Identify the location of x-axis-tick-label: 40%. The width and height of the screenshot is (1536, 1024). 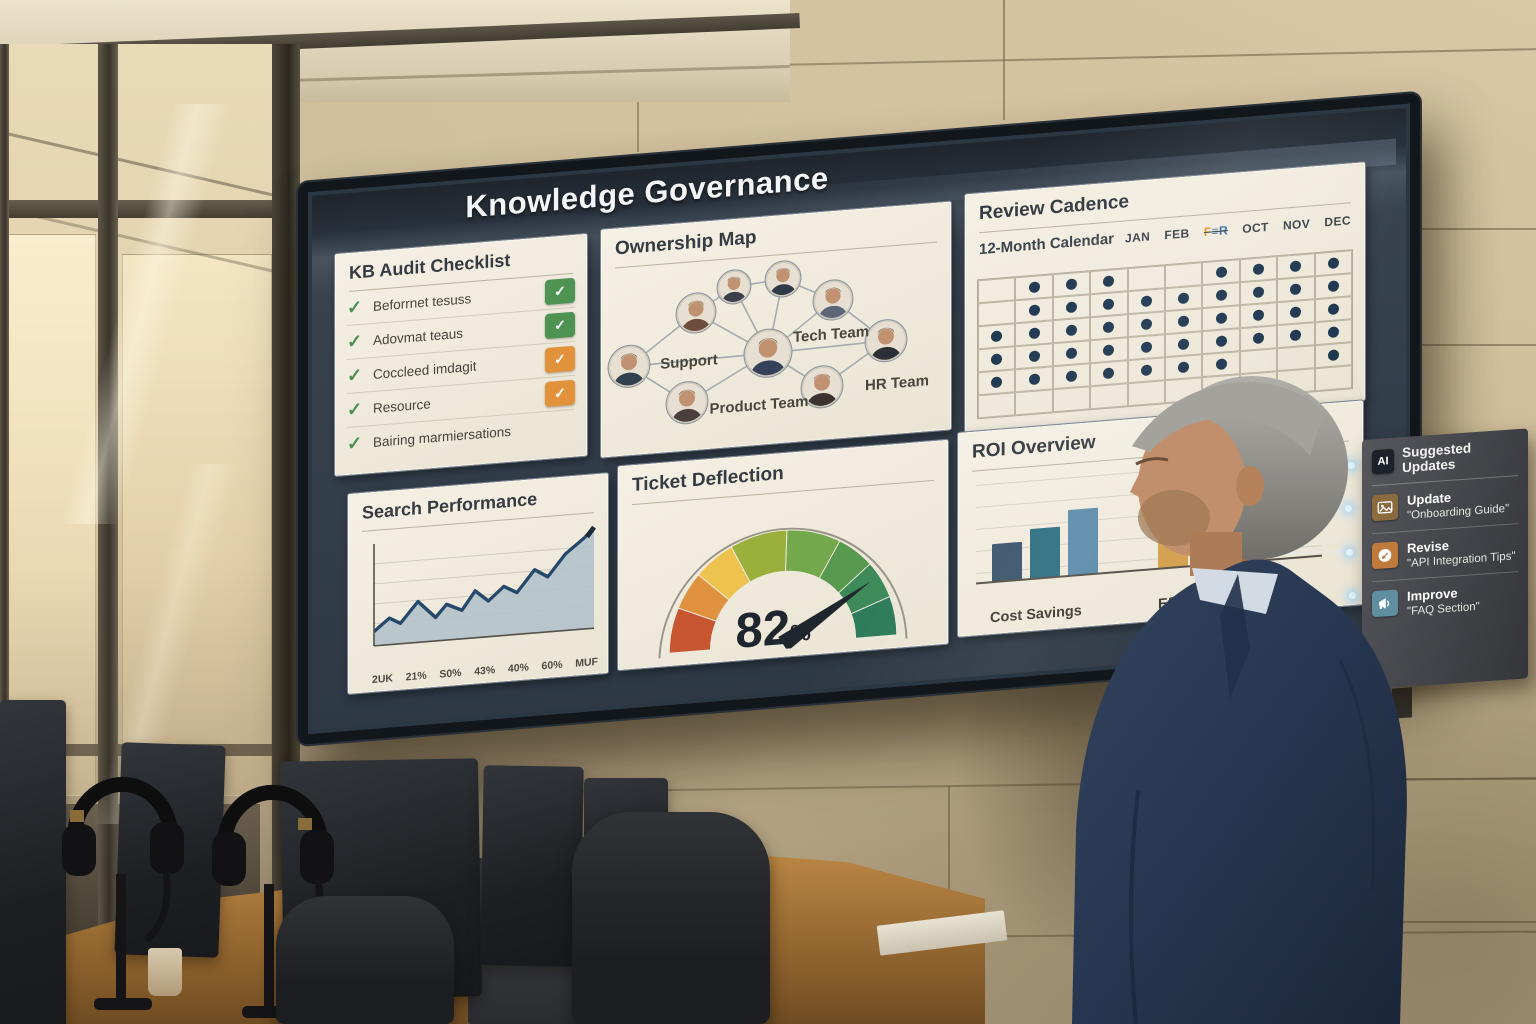
(518, 668).